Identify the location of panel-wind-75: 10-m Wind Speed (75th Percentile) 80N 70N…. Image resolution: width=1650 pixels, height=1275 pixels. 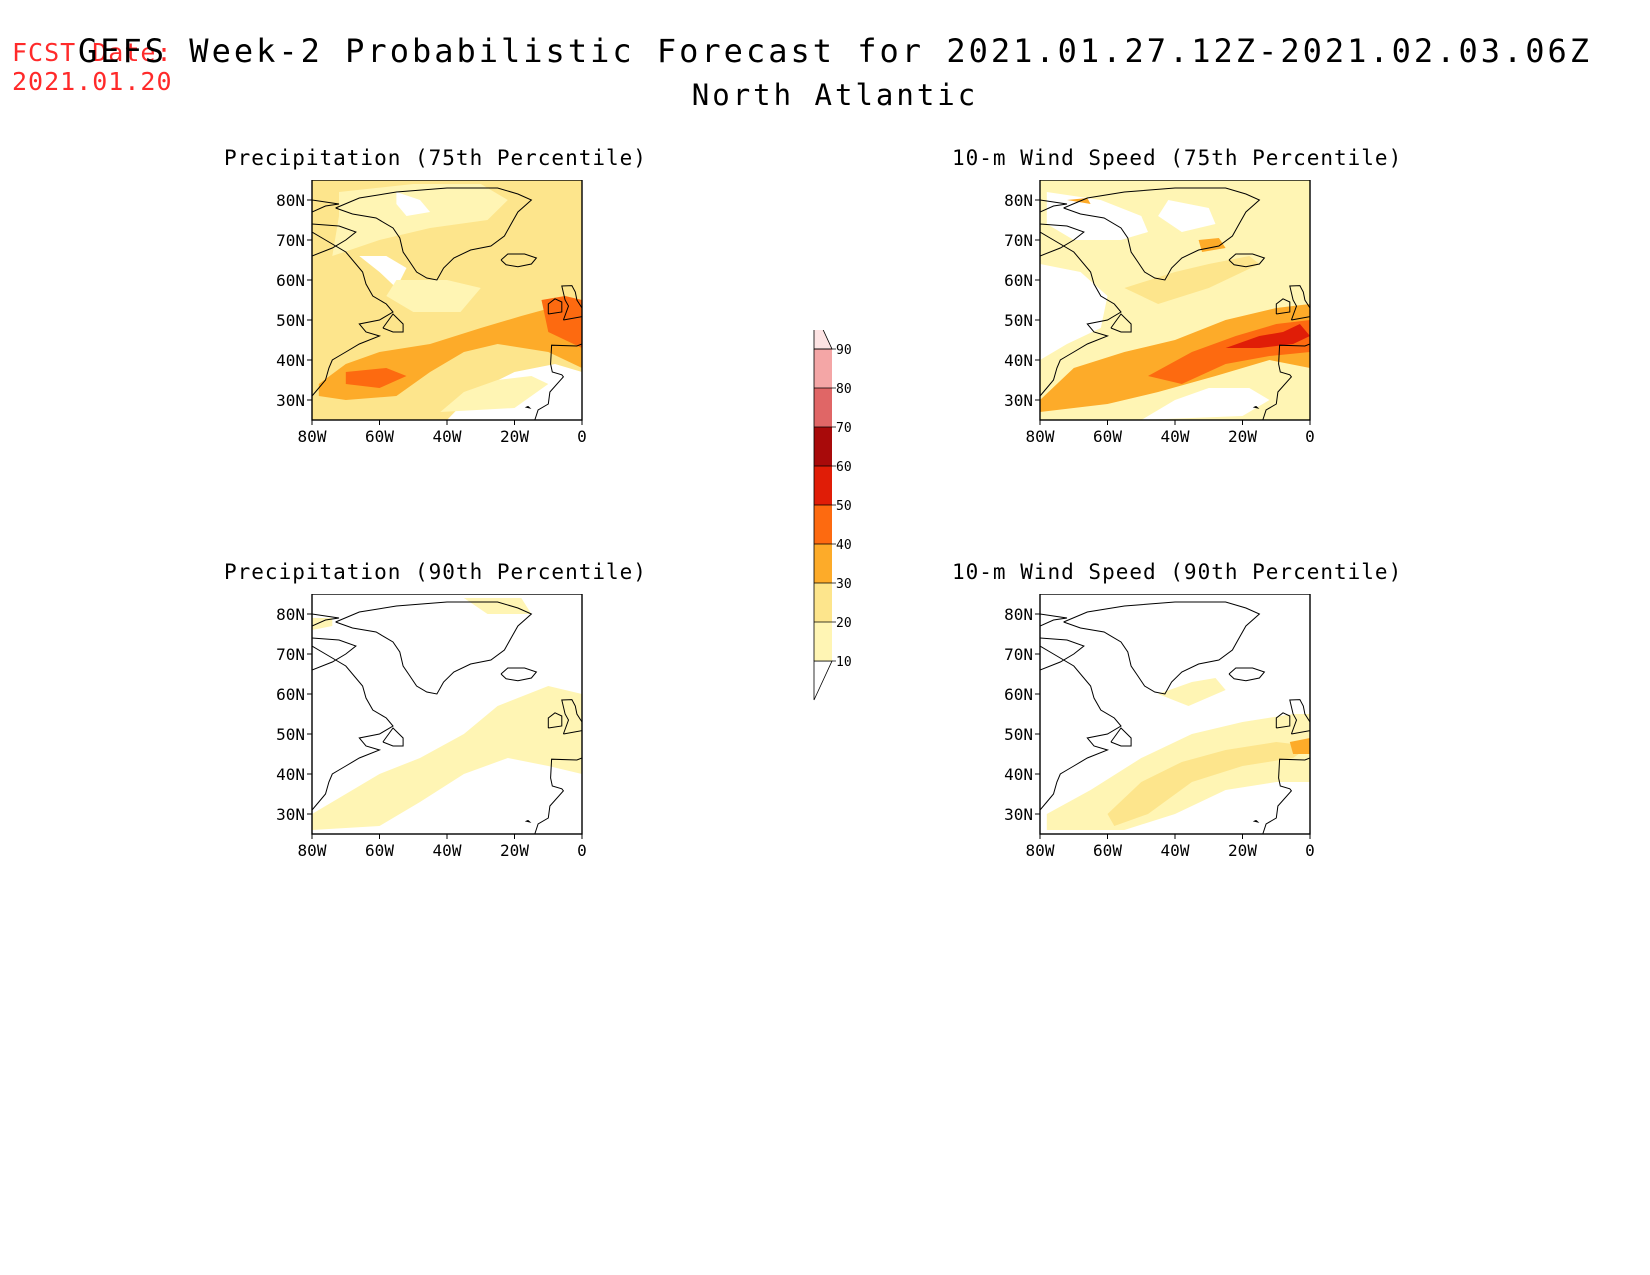
(1177, 326).